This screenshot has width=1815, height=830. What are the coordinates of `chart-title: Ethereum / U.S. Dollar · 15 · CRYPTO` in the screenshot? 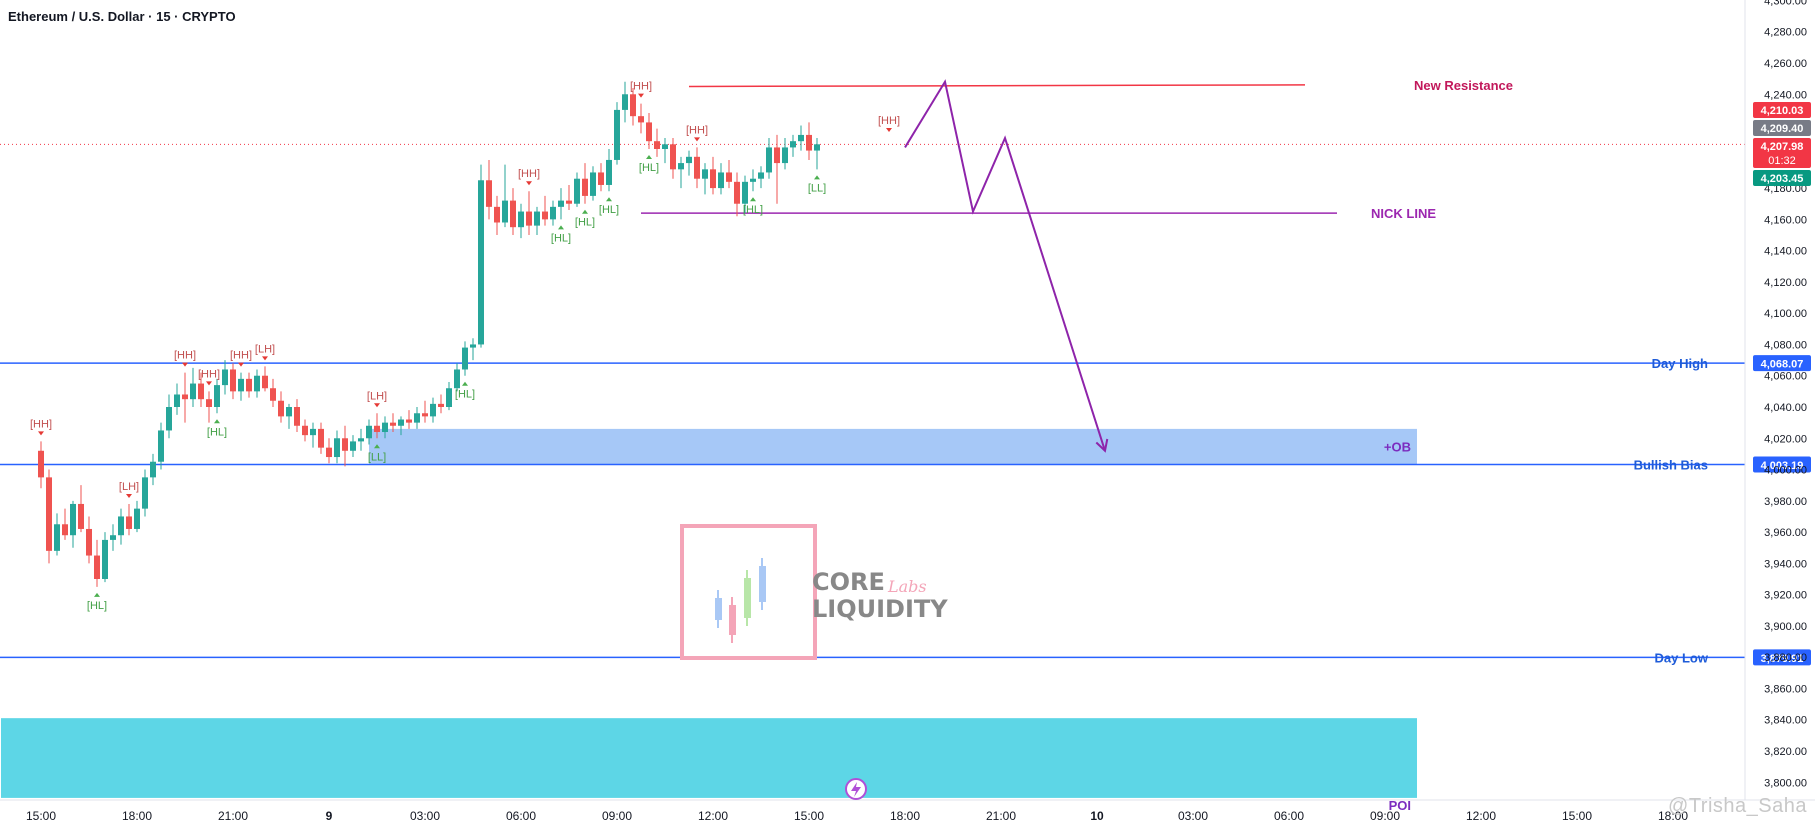 It's located at (122, 16).